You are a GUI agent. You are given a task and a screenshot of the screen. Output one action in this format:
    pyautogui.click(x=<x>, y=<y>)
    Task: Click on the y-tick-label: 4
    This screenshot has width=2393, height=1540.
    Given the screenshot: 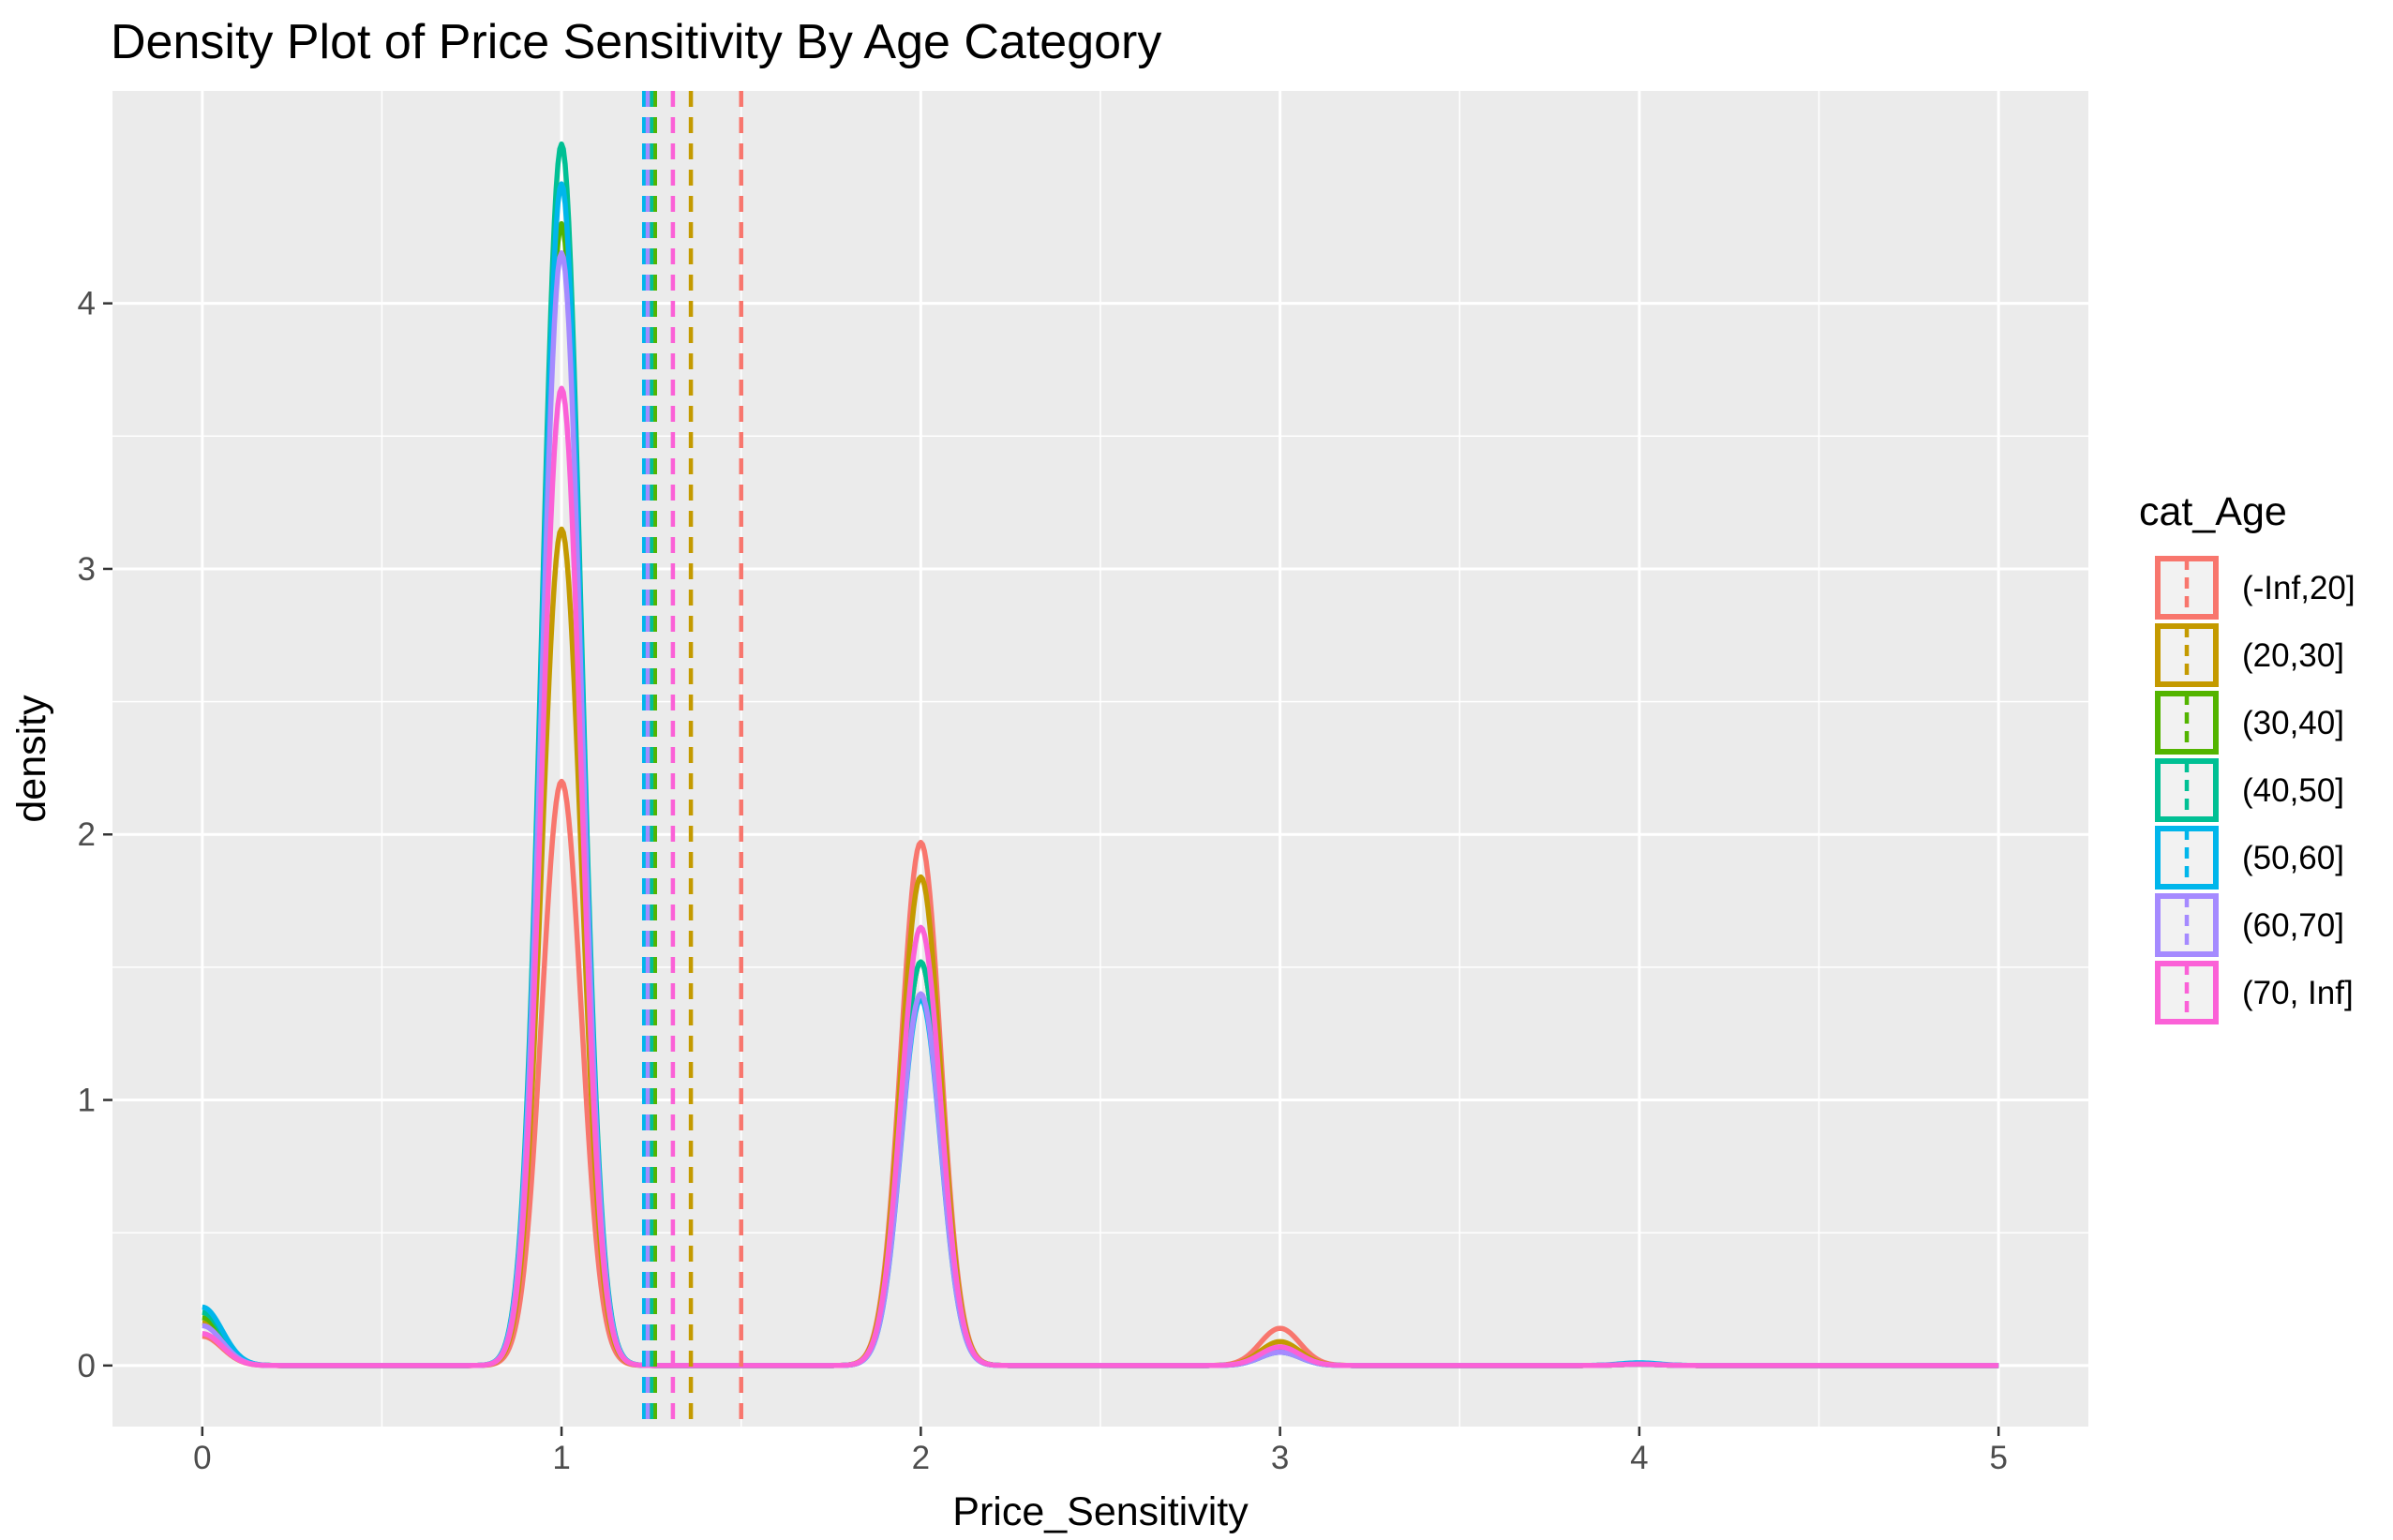 What is the action you would take?
    pyautogui.click(x=87, y=304)
    